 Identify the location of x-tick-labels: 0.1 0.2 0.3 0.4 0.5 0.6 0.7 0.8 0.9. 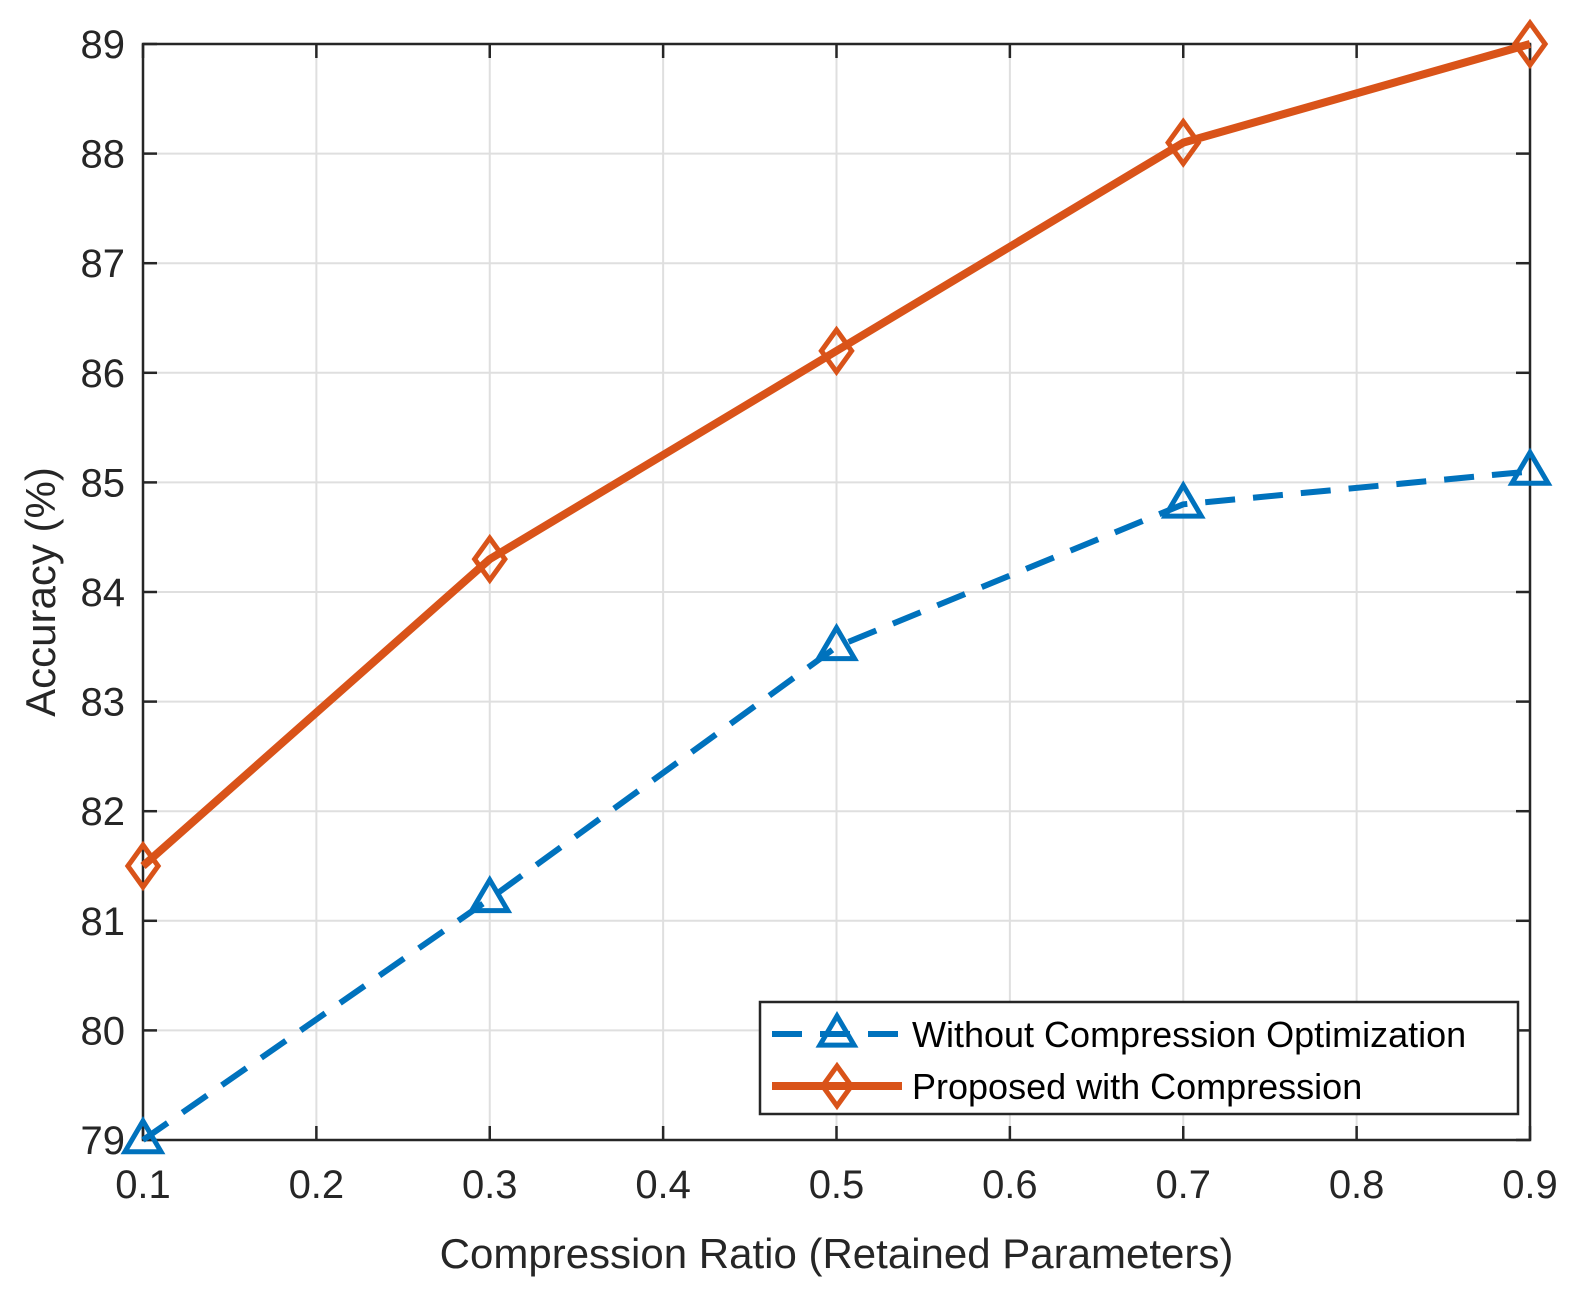
(836, 1185).